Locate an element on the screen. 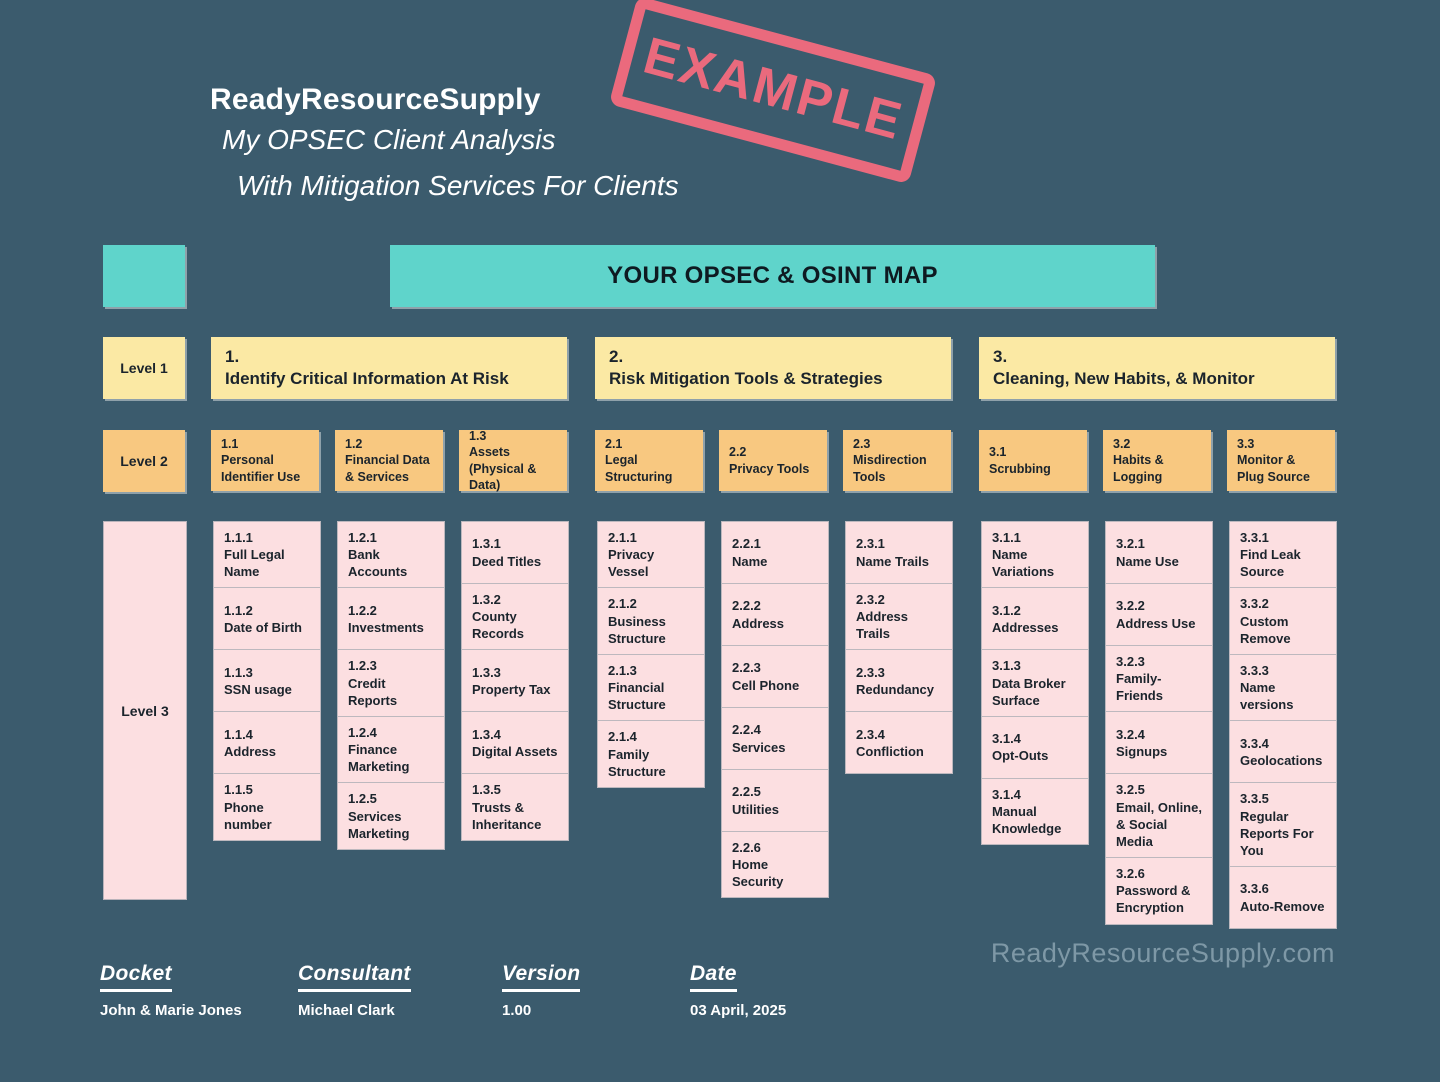 The height and width of the screenshot is (1082, 1440). level2-category-code: 3.2 is located at coordinates (1122, 444).